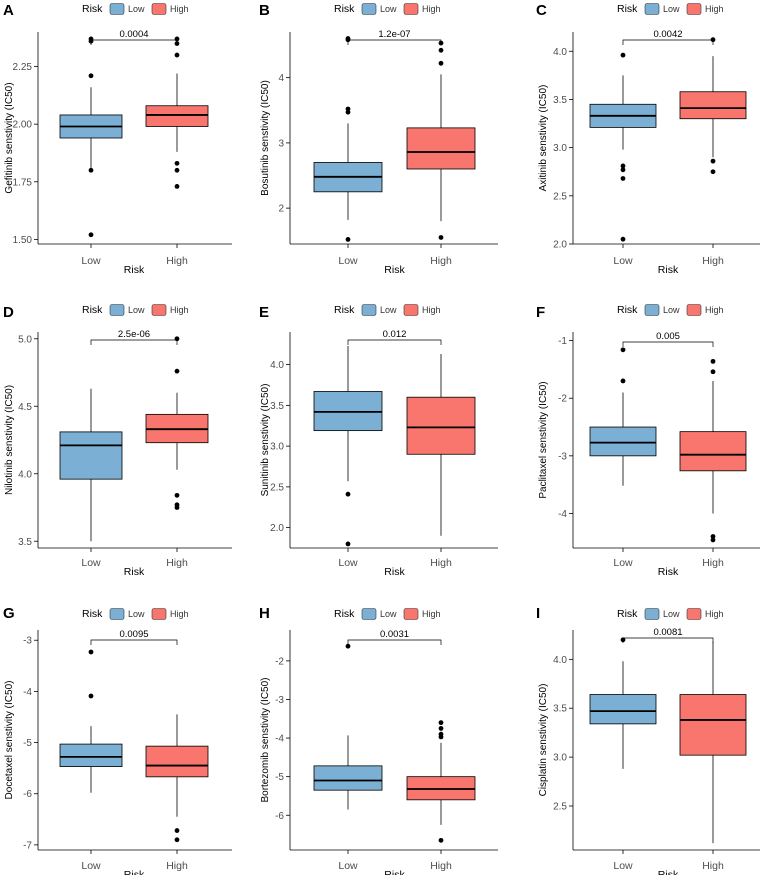  What do you see at coordinates (133, 34) in the screenshot?
I see `p-value-label: 0.0004` at bounding box center [133, 34].